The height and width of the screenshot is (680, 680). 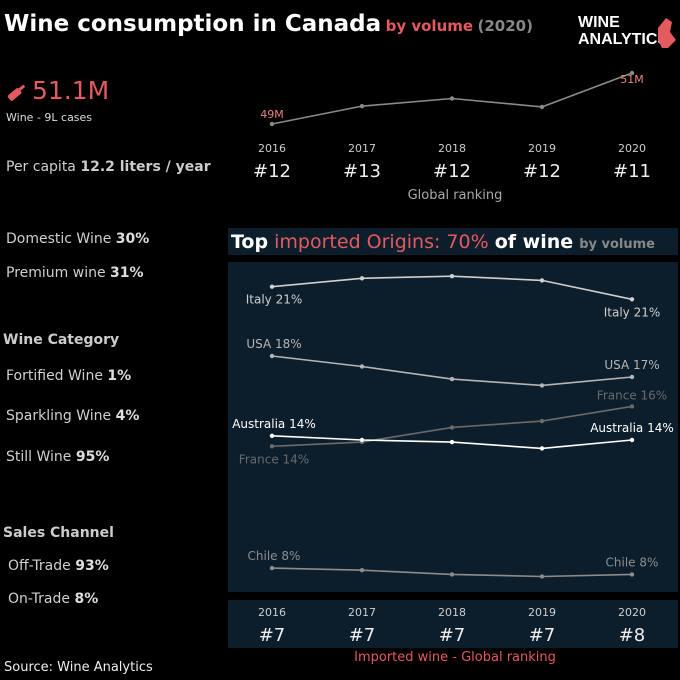 I want to click on x-tick-label: 2020, so click(x=632, y=148).